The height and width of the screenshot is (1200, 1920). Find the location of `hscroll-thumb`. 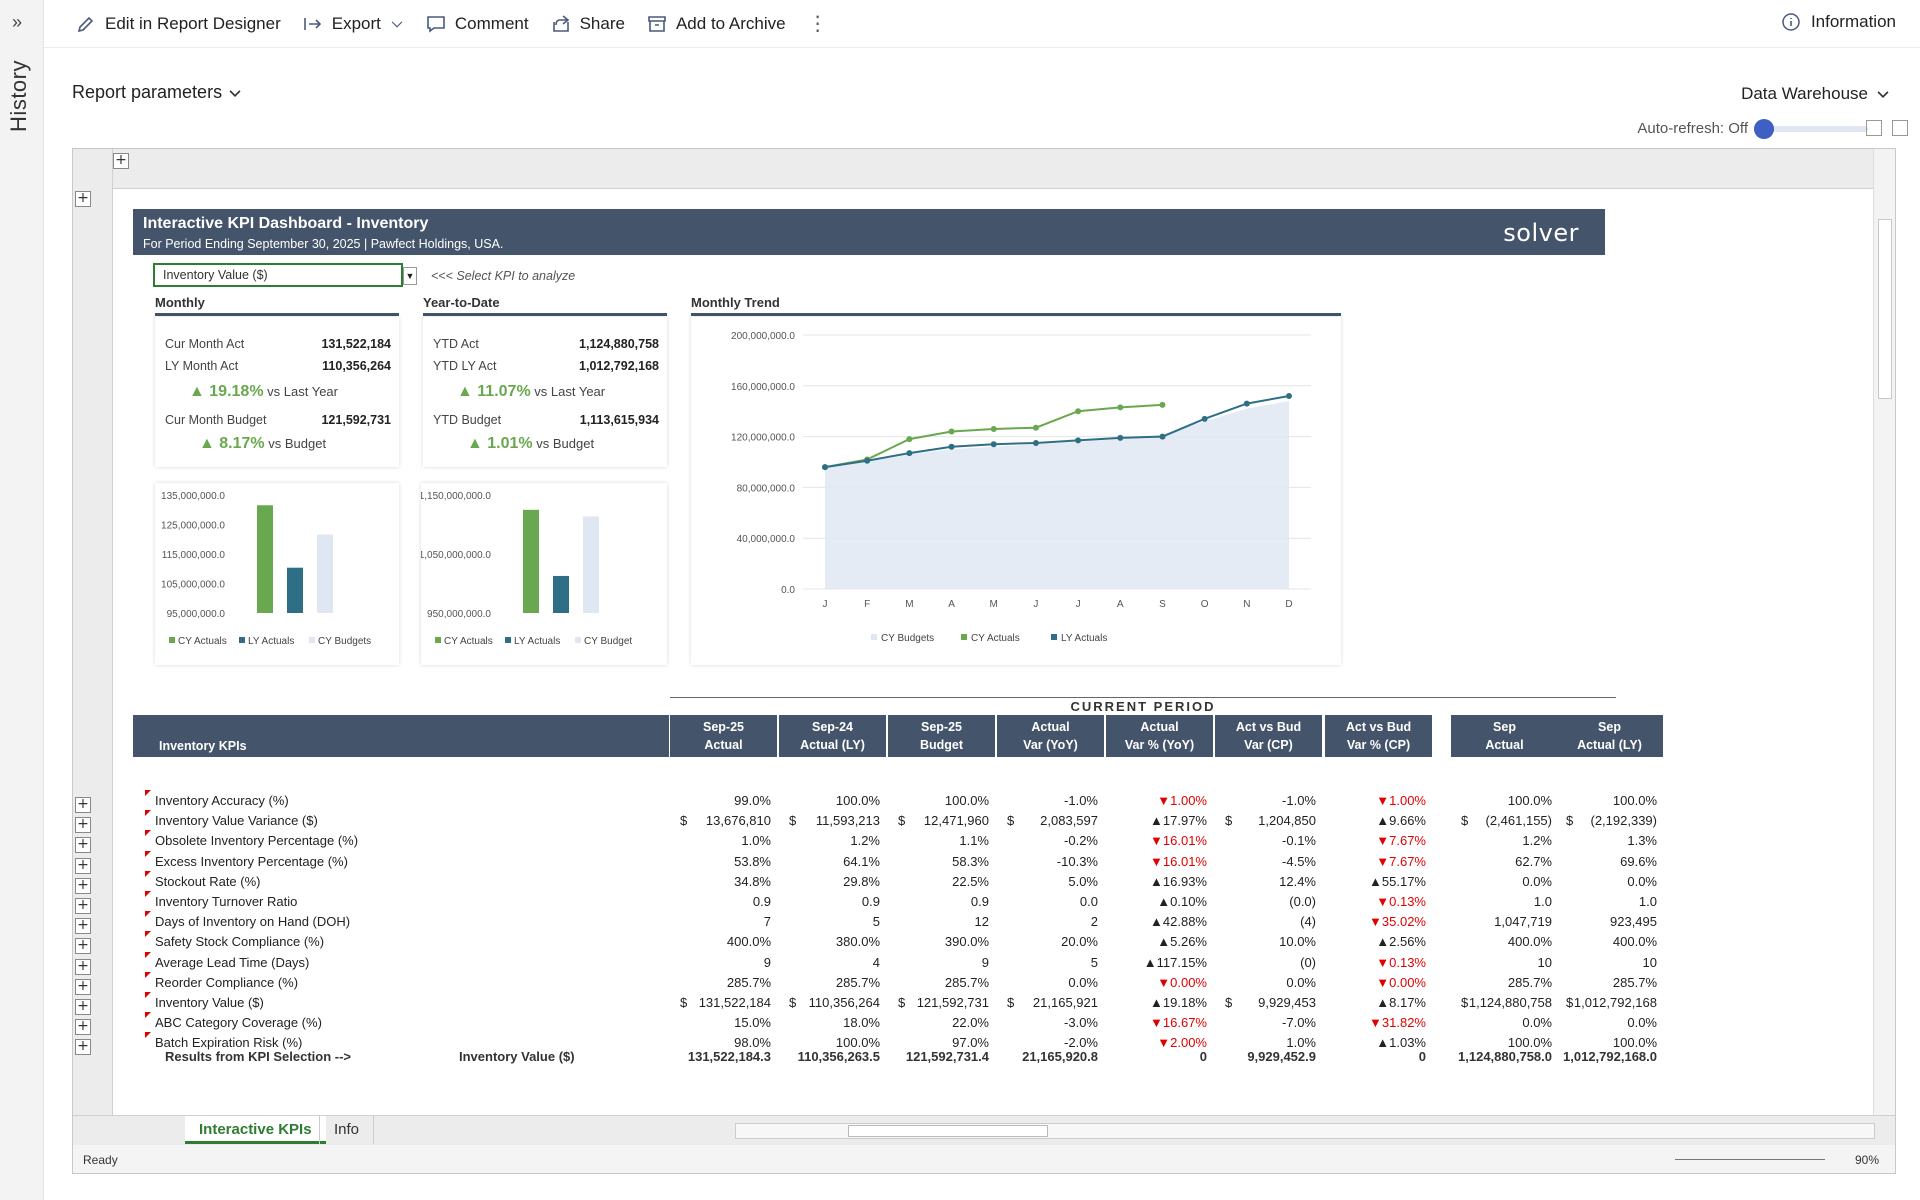

hscroll-thumb is located at coordinates (948, 1131).